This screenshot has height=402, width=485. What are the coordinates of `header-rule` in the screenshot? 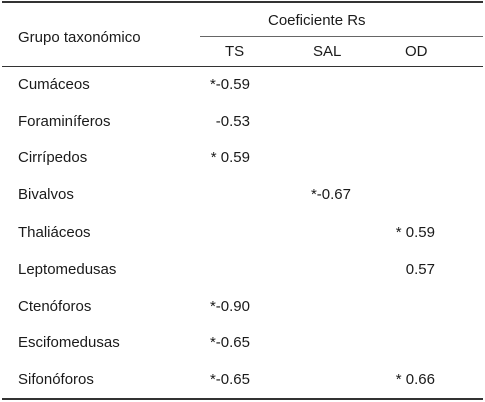 It's located at (242, 66).